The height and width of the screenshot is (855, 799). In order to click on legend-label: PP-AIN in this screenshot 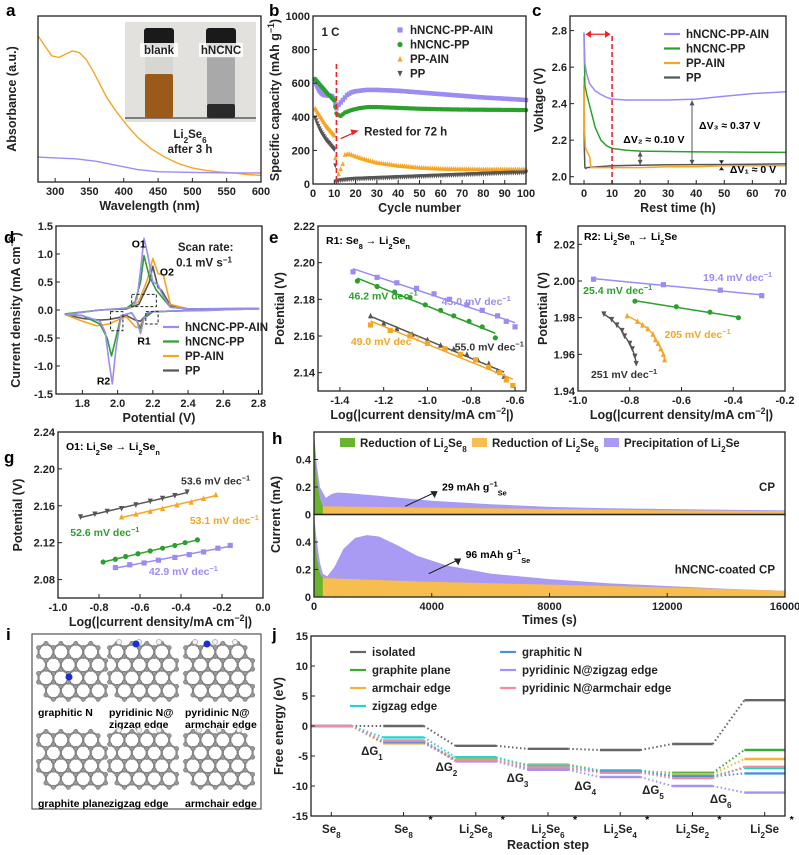, I will do `click(429, 60)`.